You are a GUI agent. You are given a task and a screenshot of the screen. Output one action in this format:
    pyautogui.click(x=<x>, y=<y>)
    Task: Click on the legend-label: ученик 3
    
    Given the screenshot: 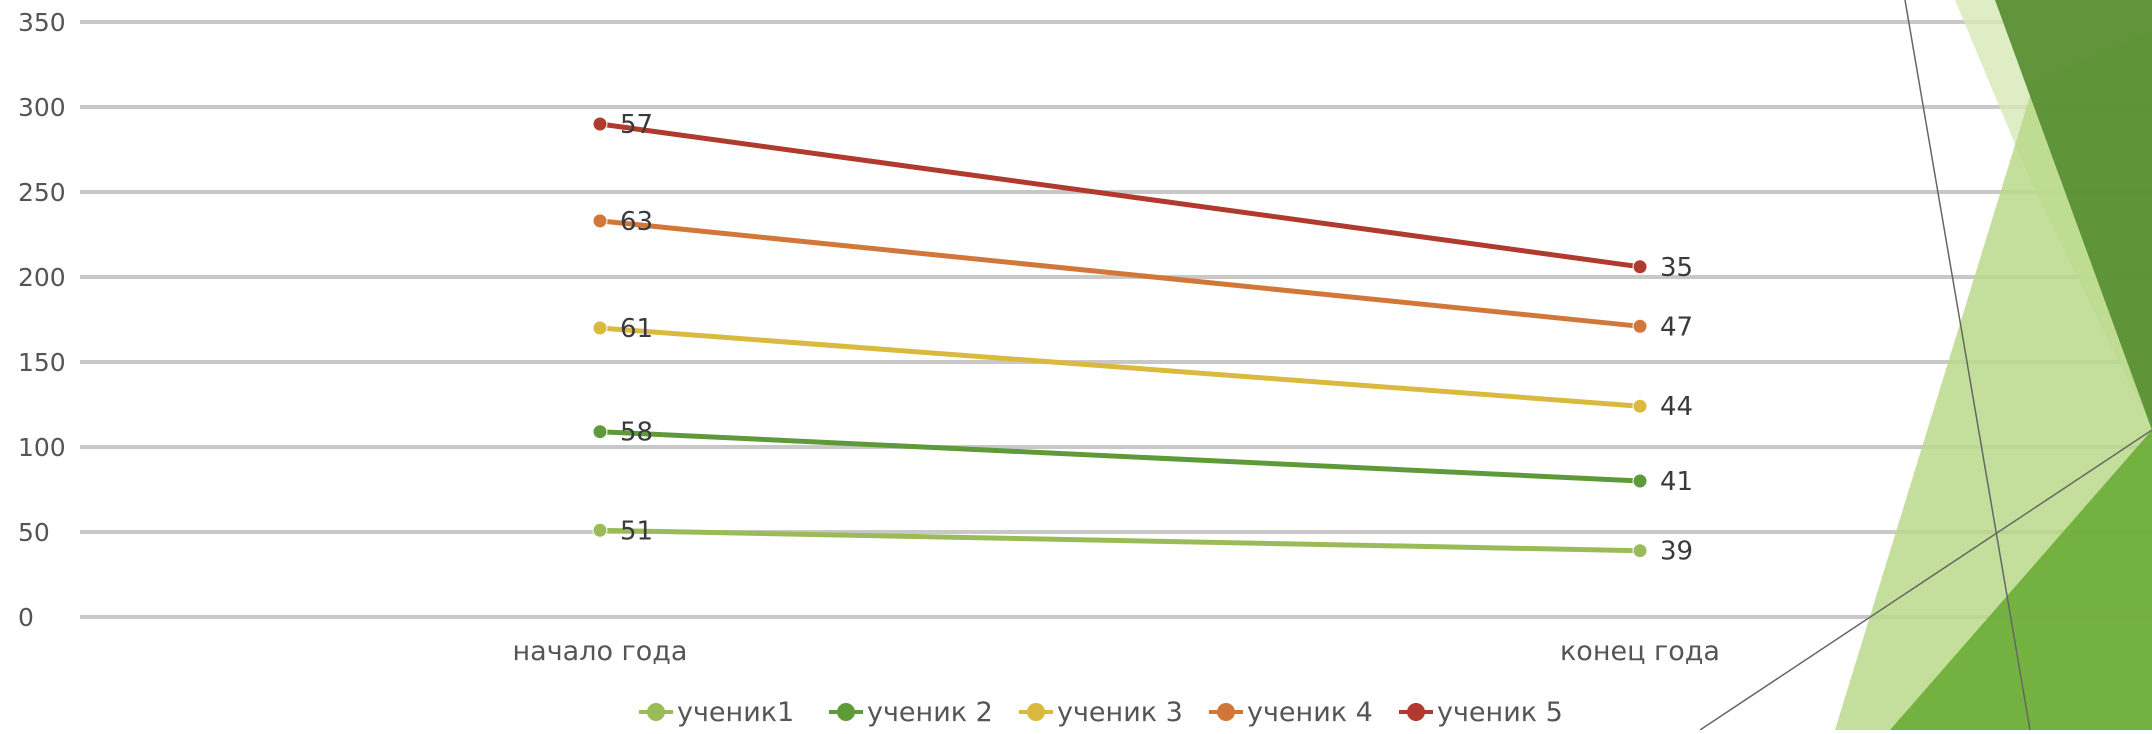 What is the action you would take?
    pyautogui.click(x=1120, y=712)
    